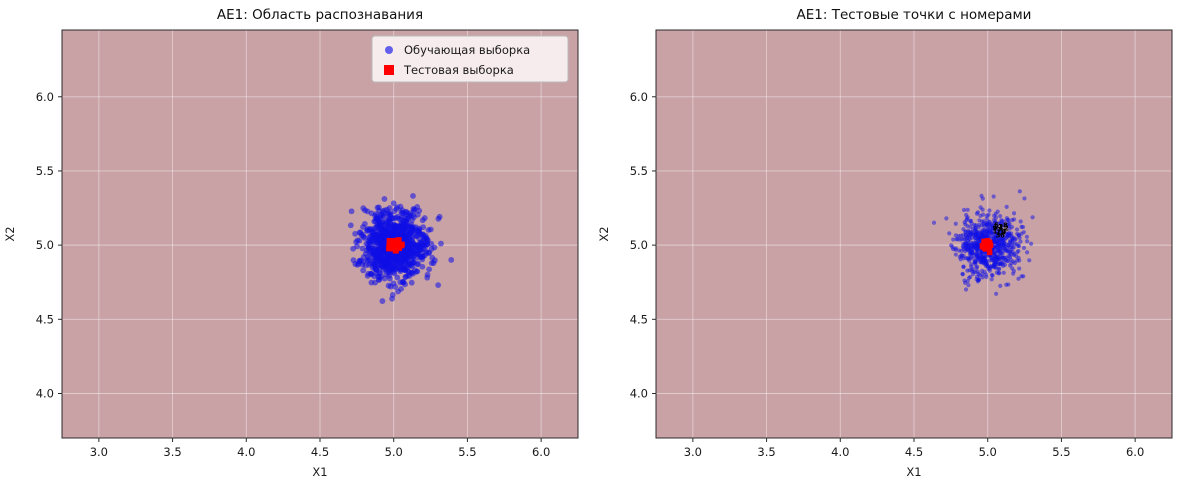  Describe the element at coordinates (389, 50) in the screenshot. I see `legend-training-marker` at that location.